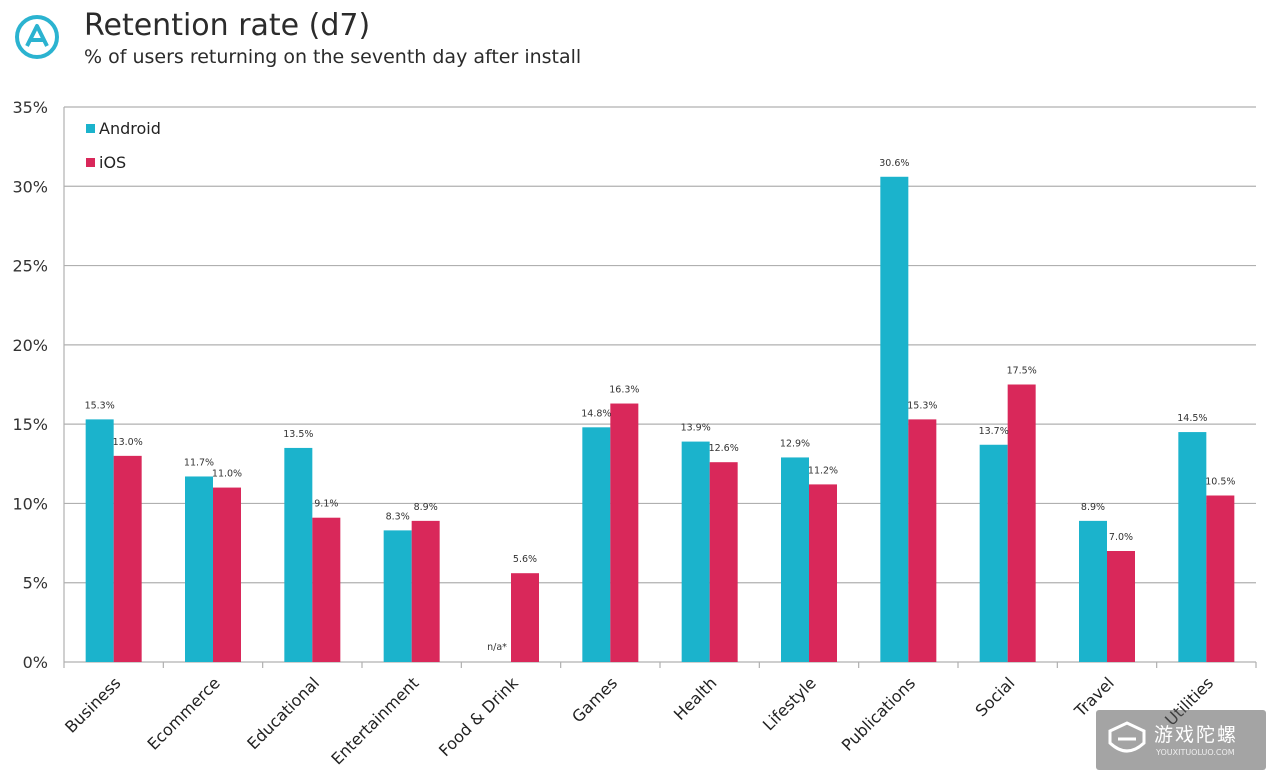 This screenshot has width=1280, height=781. What do you see at coordinates (227, 474) in the screenshot?
I see `data-label: 11.0%` at bounding box center [227, 474].